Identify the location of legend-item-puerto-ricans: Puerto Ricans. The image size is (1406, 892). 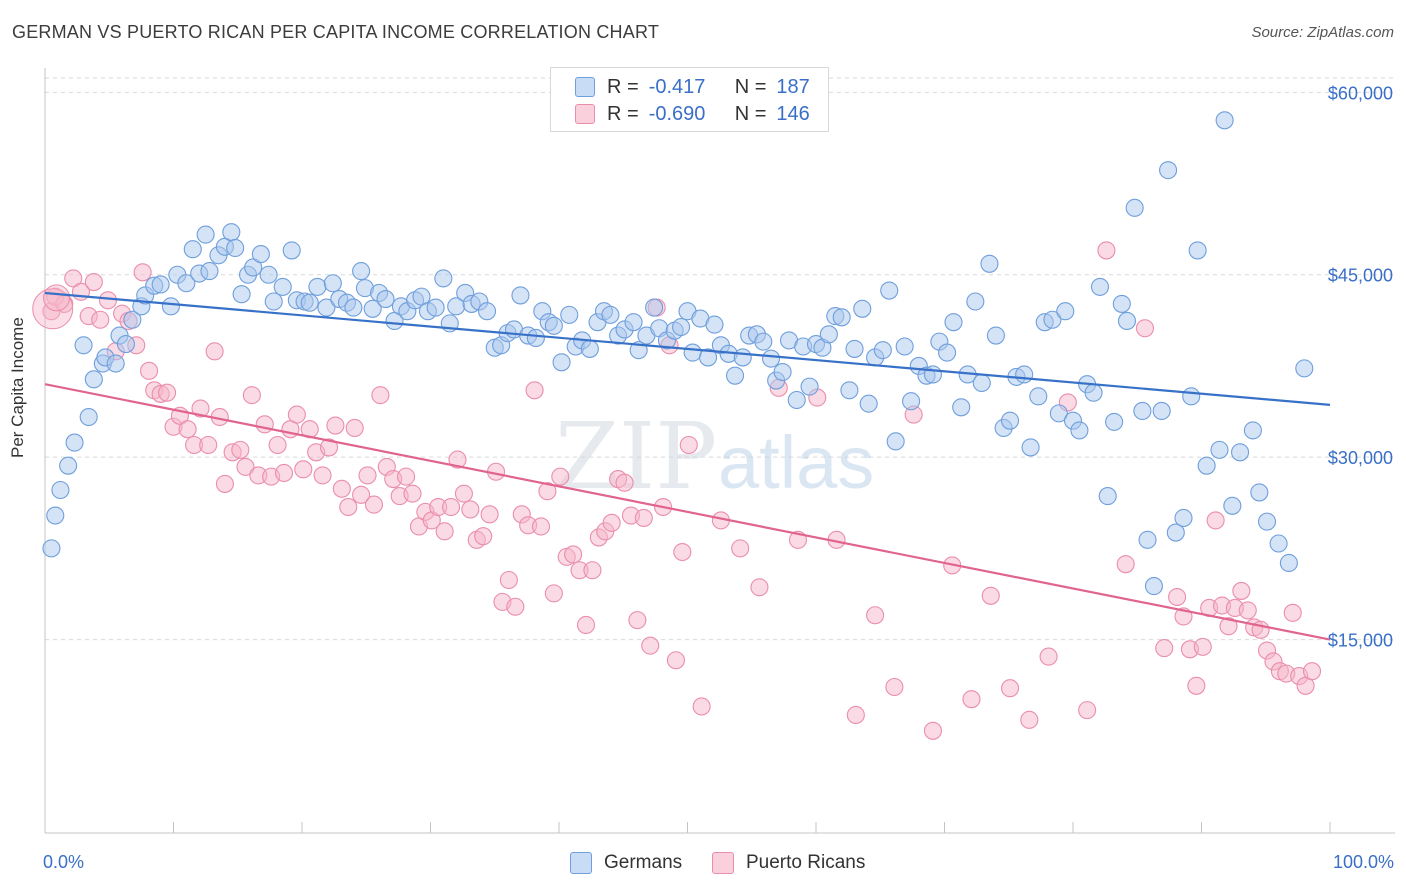
(788, 863).